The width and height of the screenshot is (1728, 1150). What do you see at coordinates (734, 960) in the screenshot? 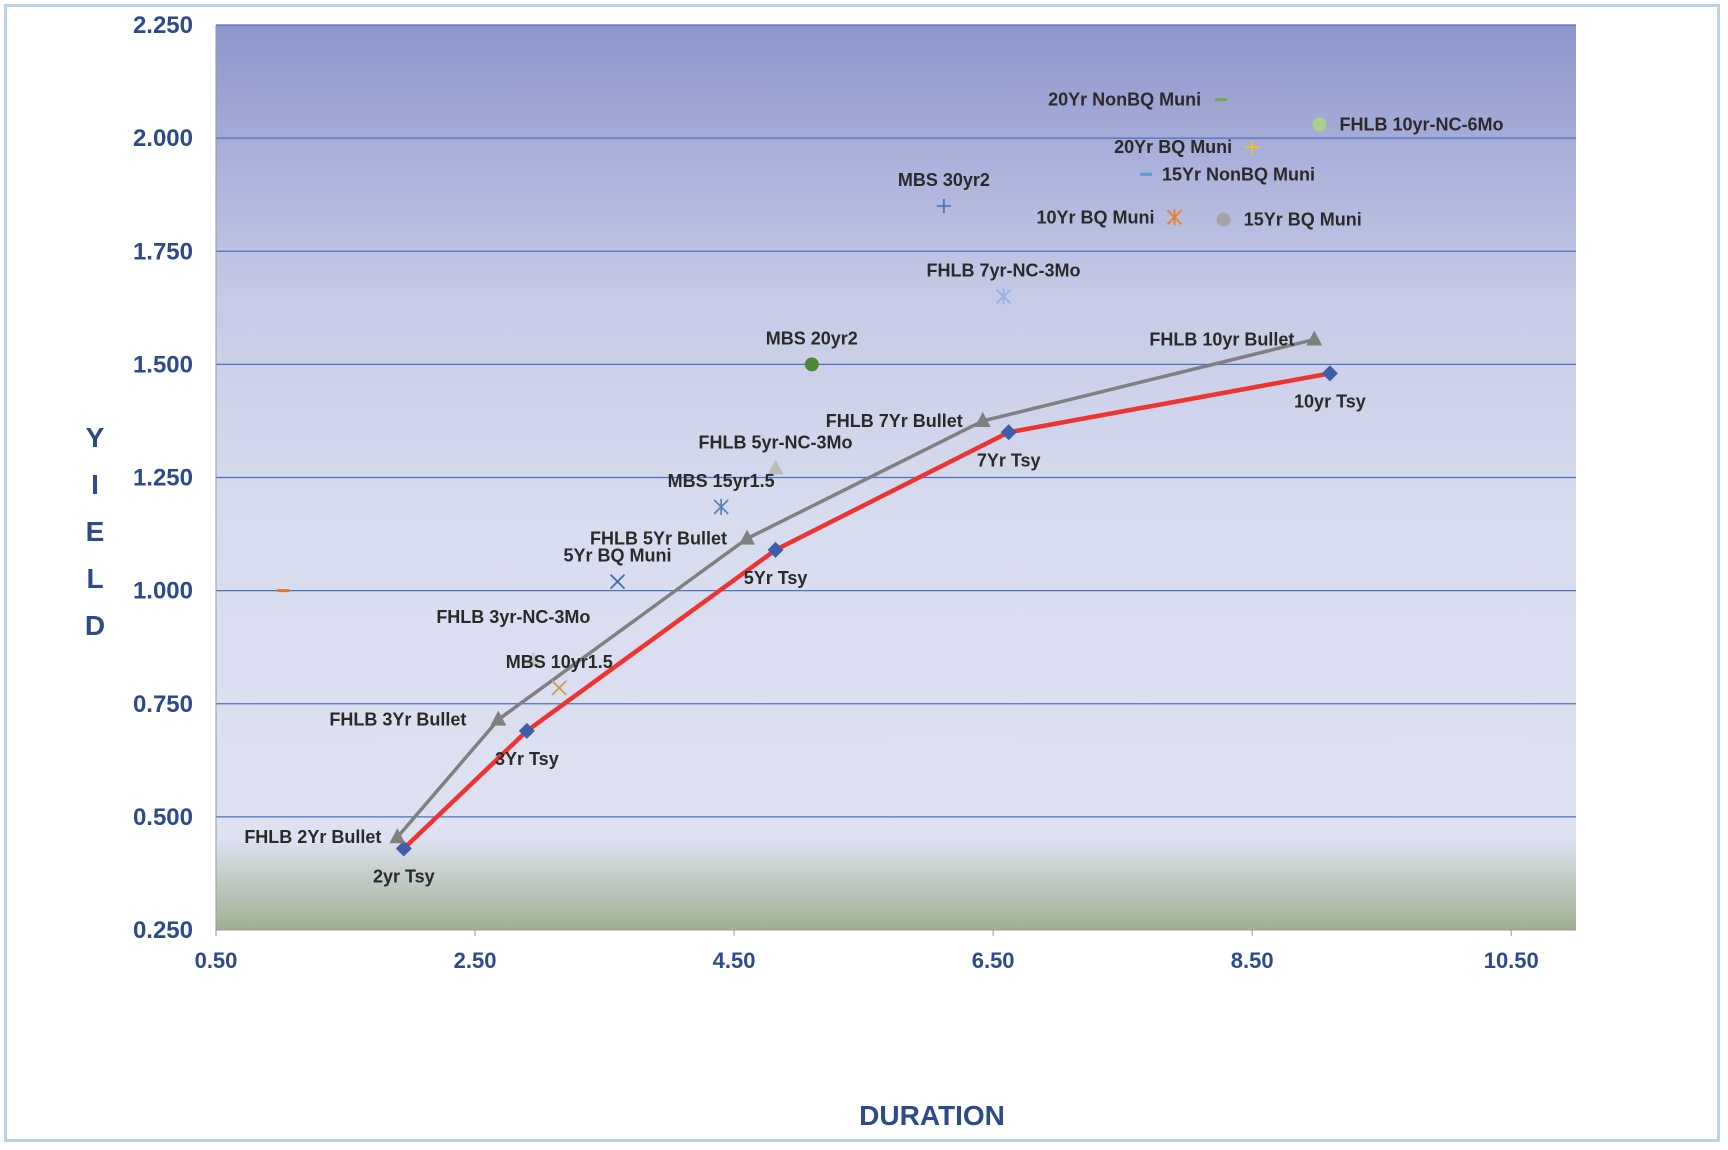
I see `x-tick-label: 4.50` at bounding box center [734, 960].